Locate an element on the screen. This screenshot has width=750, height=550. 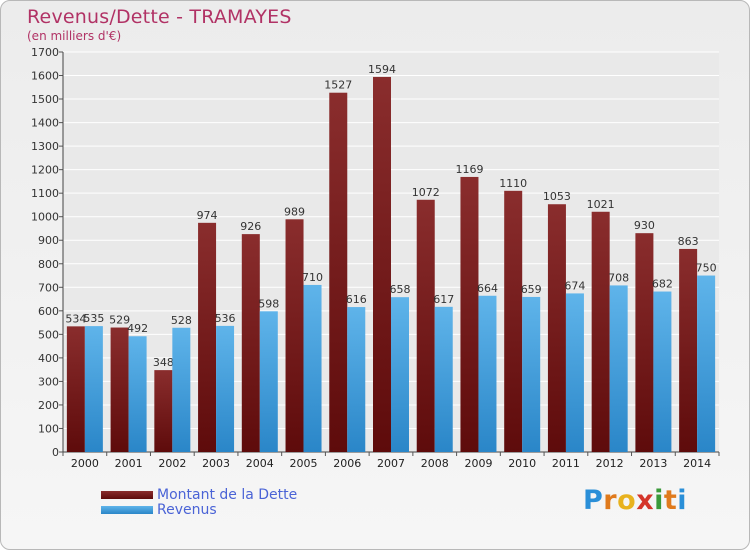
y-tick-label: 100 is located at coordinates (48, 428).